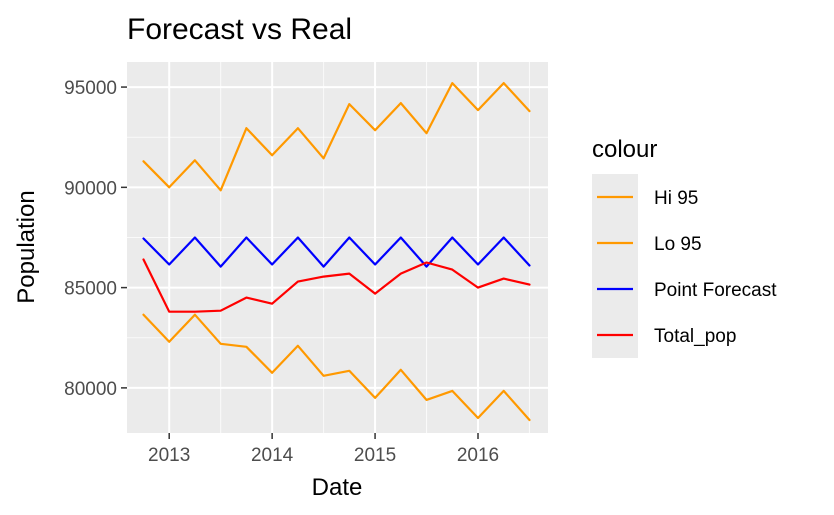 This screenshot has height=515, width=834. What do you see at coordinates (90, 289) in the screenshot?
I see `y-tick-label: 85000` at bounding box center [90, 289].